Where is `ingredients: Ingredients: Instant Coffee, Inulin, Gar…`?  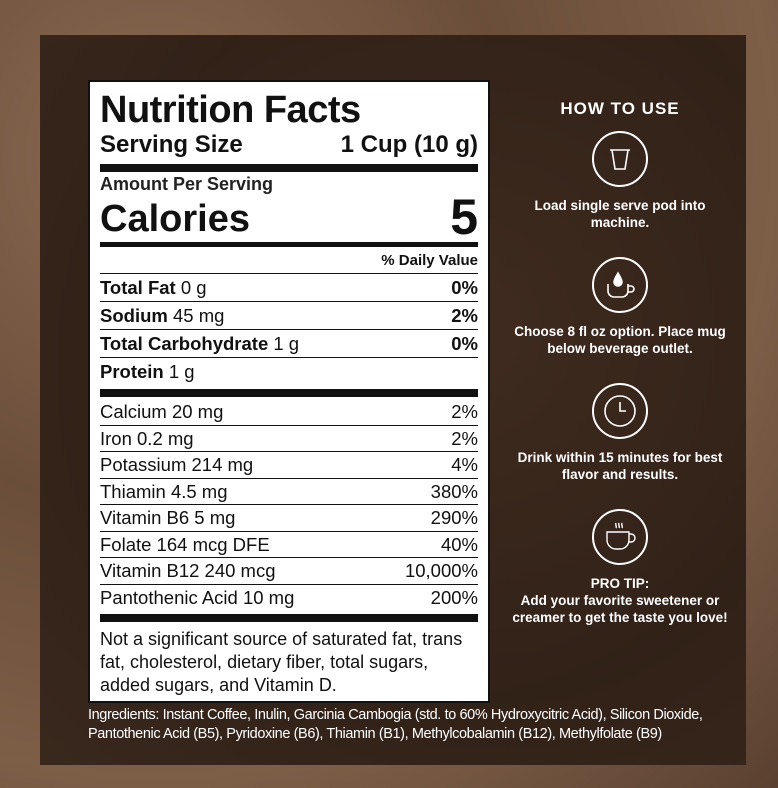
ingredients: Ingredients: Instant Coffee, Inulin, Gar… is located at coordinates (395, 724).